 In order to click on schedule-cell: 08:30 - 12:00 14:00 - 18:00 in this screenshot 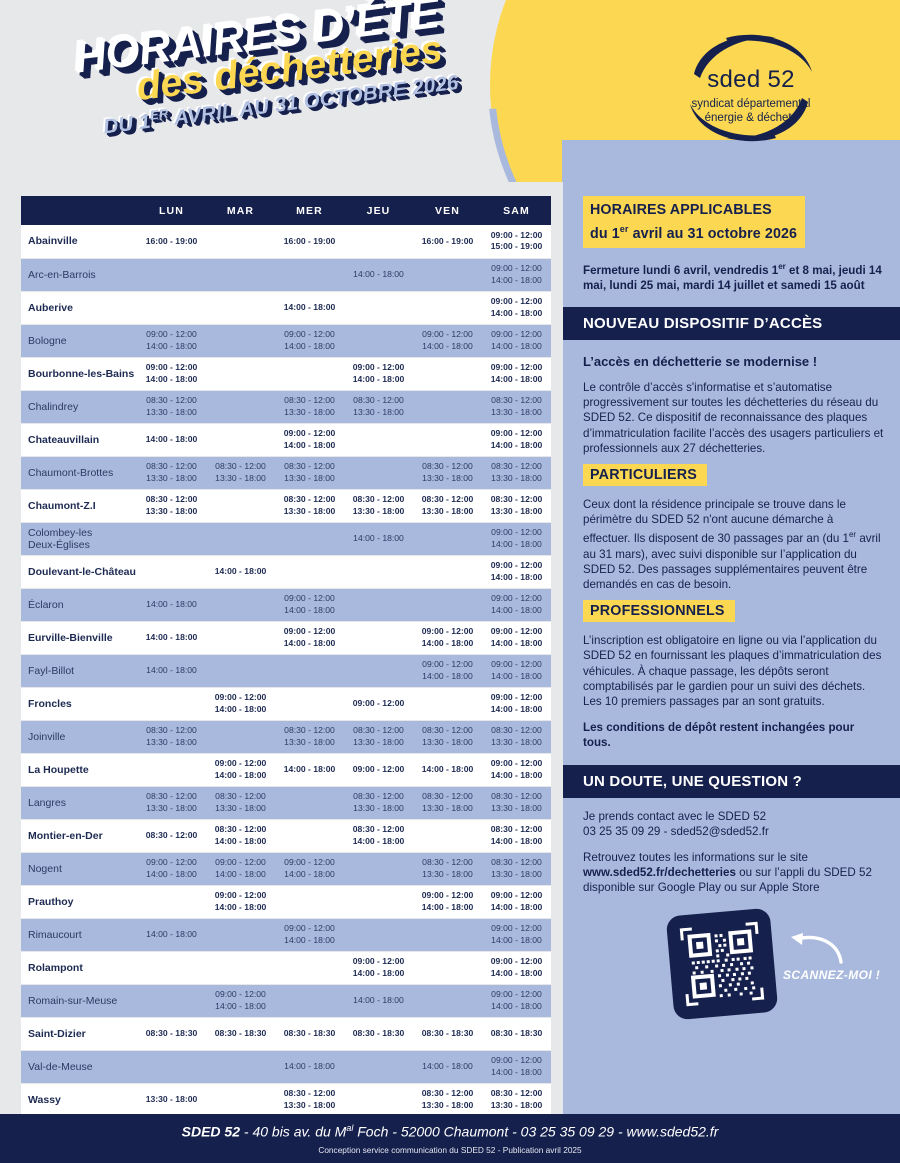, I will do `click(240, 836)`.